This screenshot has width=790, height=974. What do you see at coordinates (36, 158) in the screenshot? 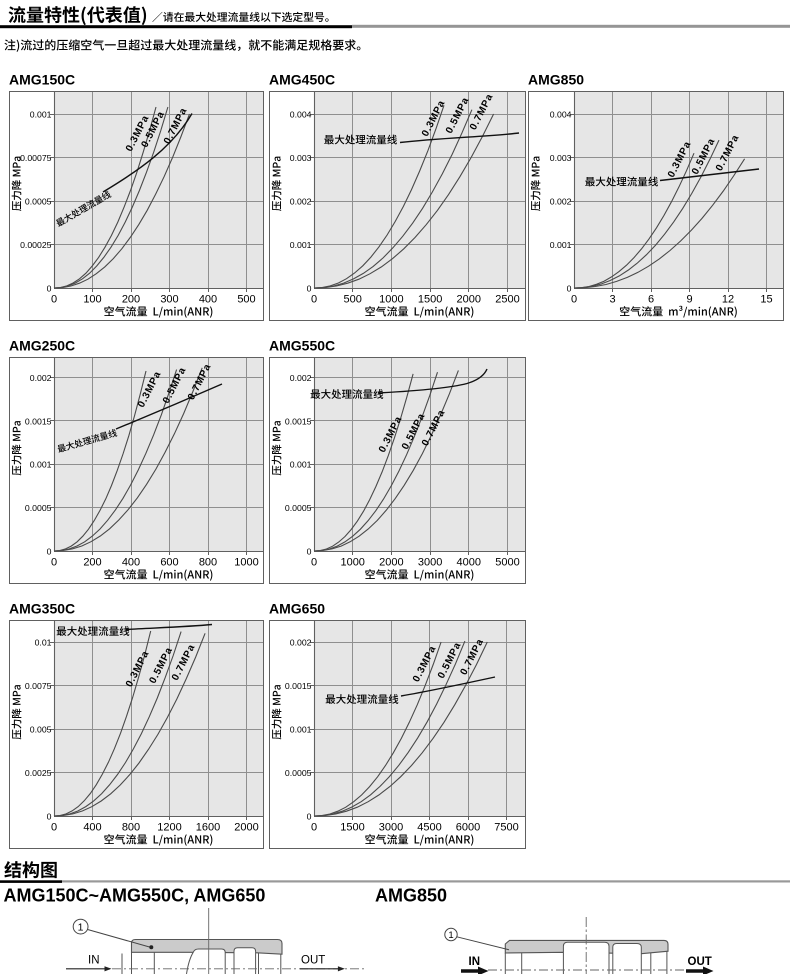
I see `svg-text: 0.00075` at bounding box center [36, 158].